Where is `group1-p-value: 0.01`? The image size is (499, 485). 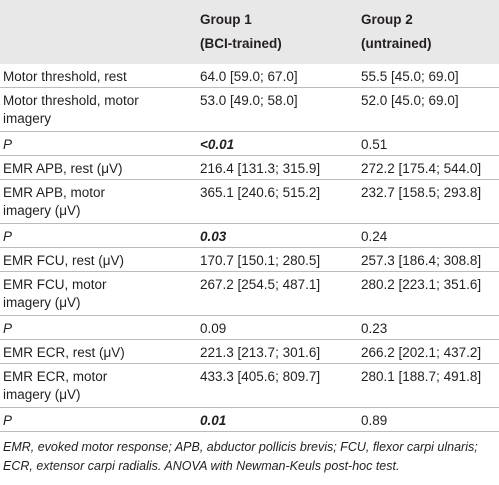 group1-p-value: 0.01 is located at coordinates (213, 420).